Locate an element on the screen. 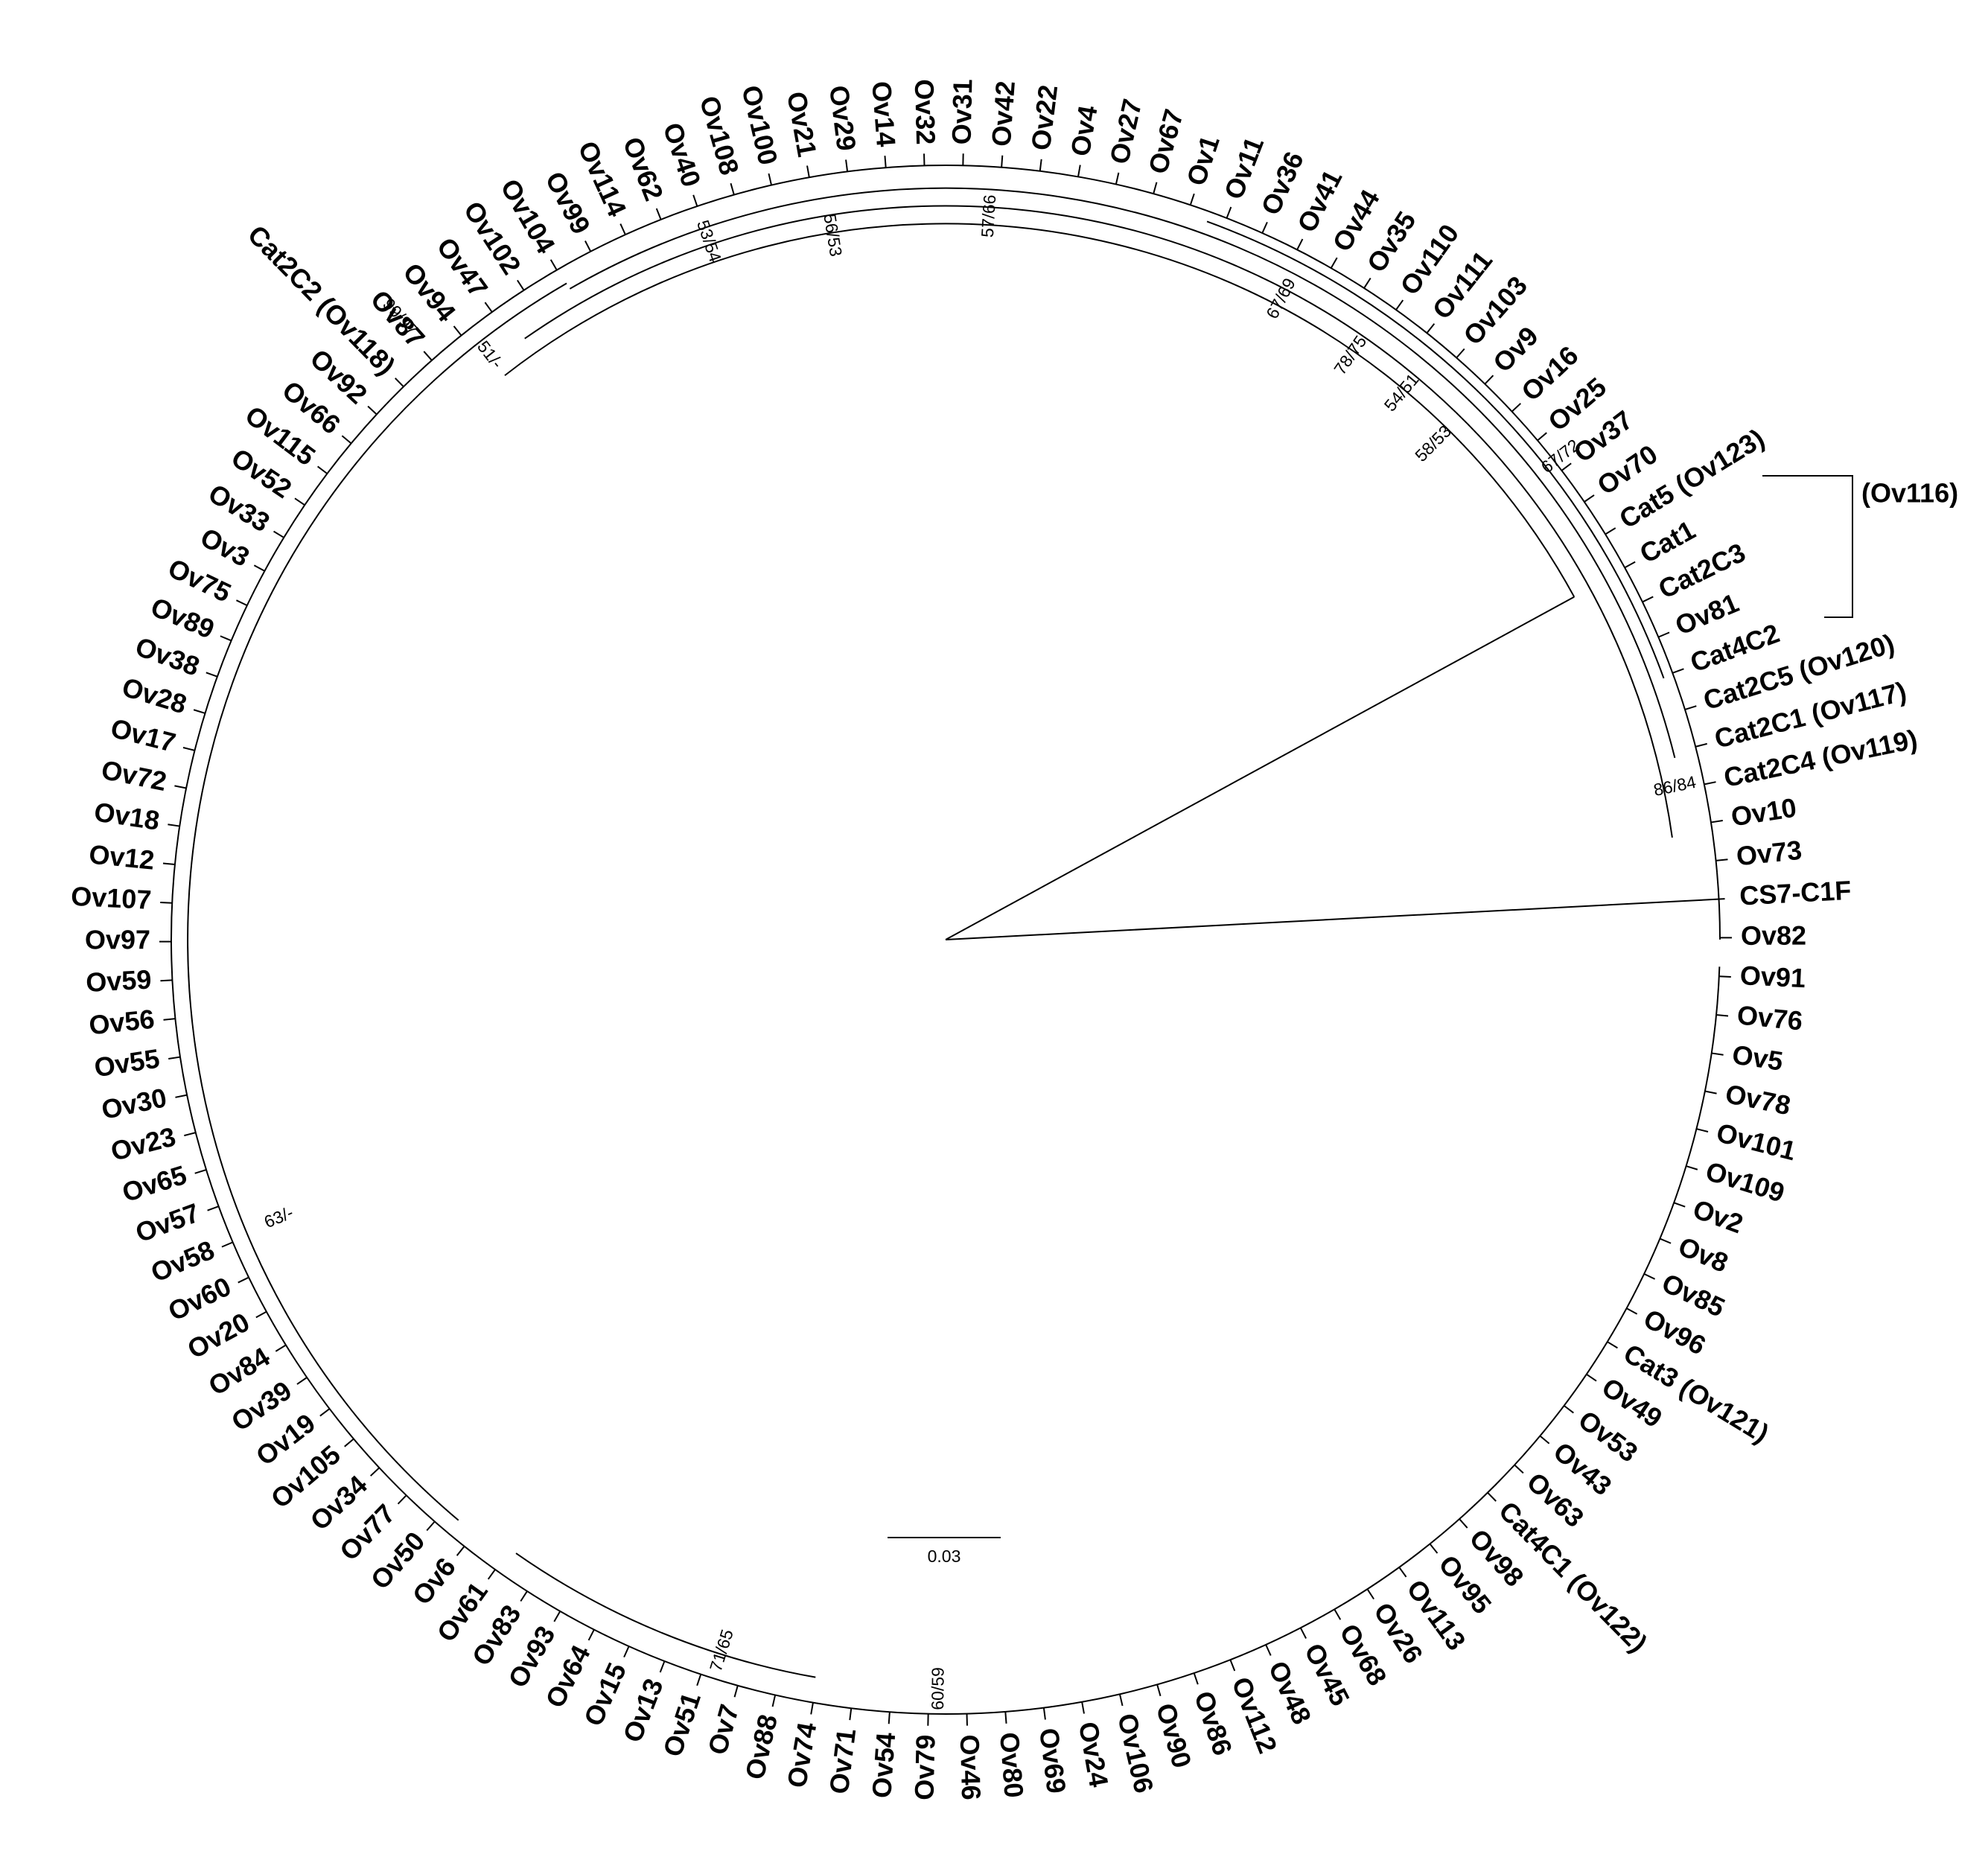  group-label: (Ov116) is located at coordinates (1909, 493).